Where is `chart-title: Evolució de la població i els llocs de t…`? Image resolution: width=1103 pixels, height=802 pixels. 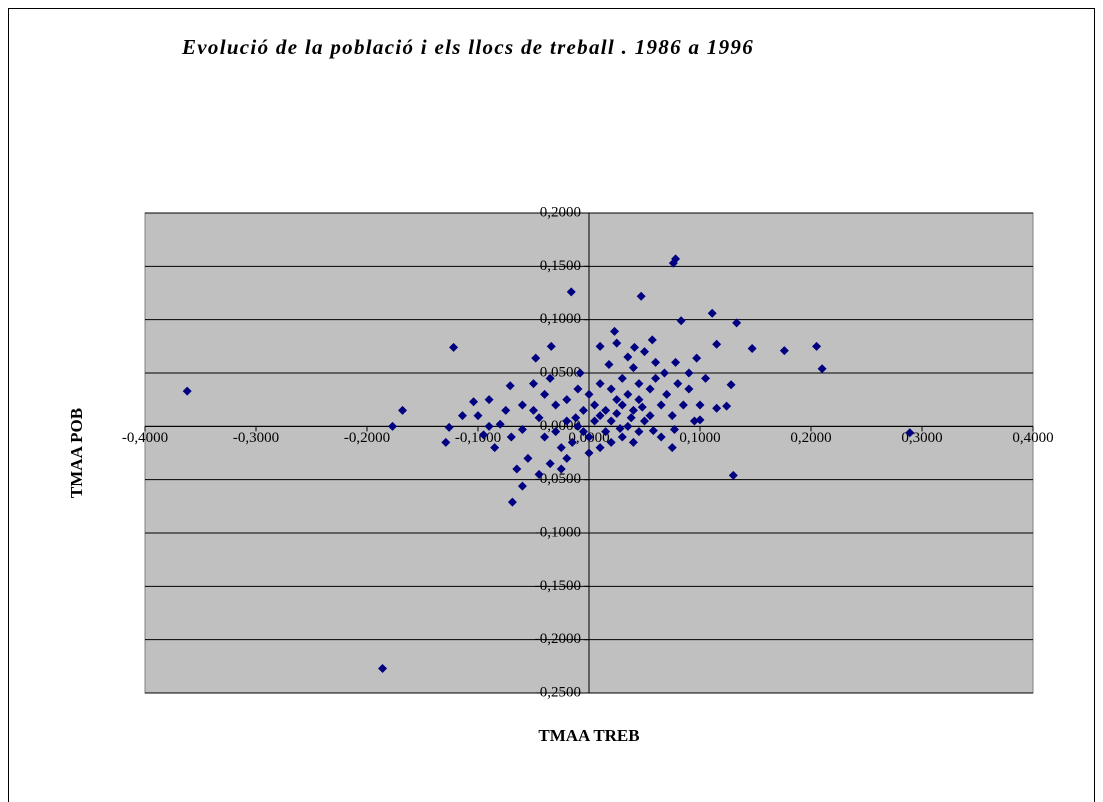 chart-title: Evolució de la població i els llocs de t… is located at coordinates (467, 47).